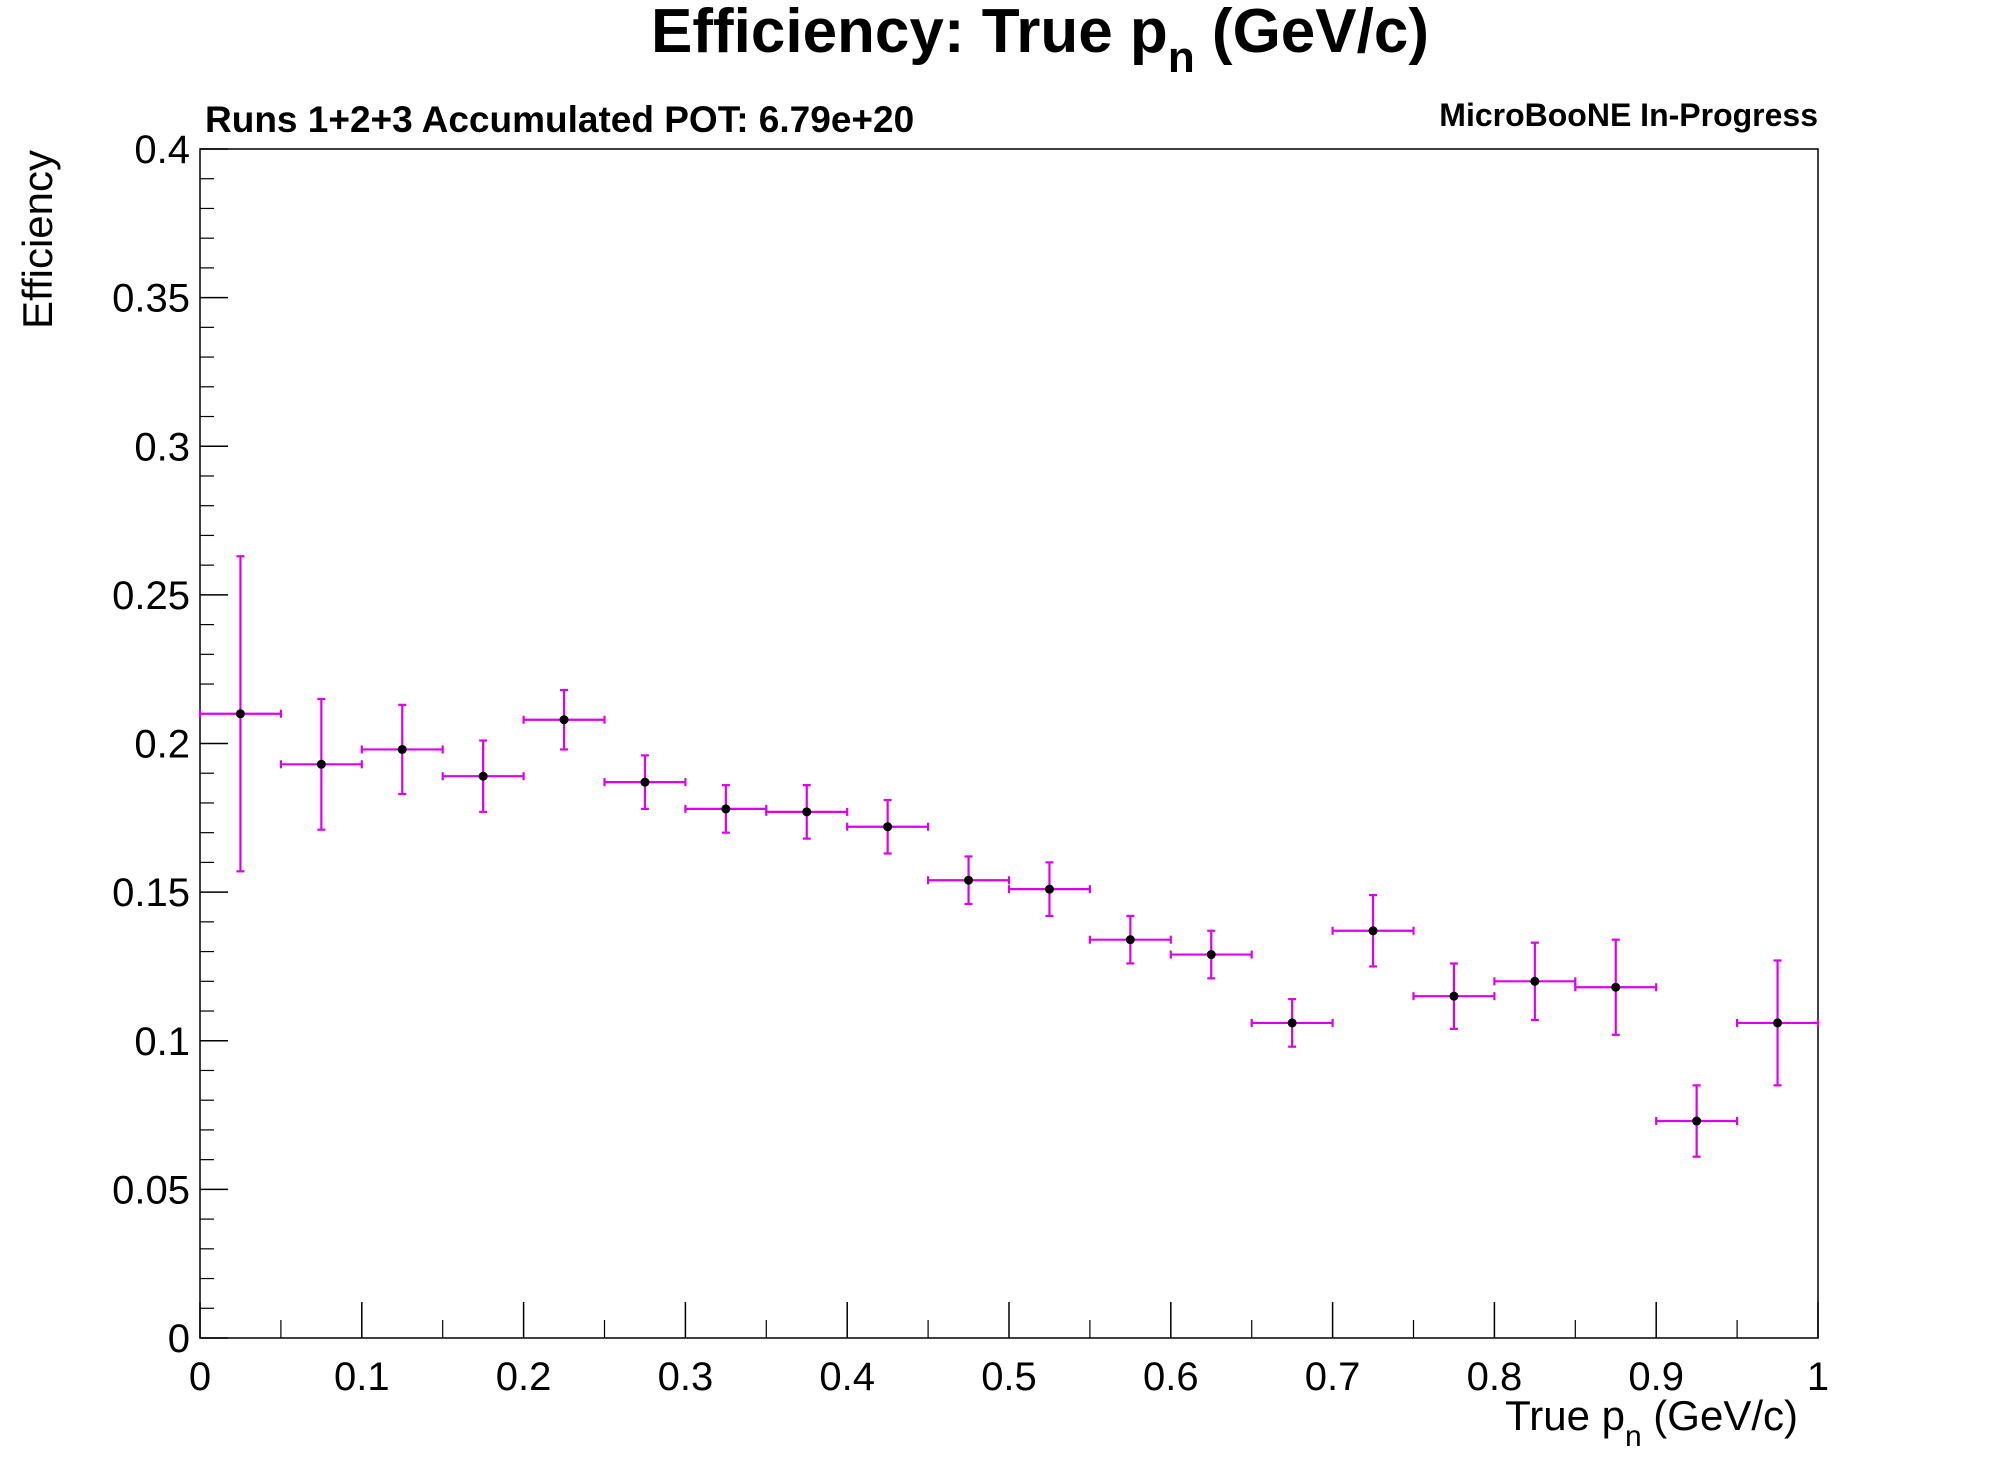  What do you see at coordinates (162, 447) in the screenshot?
I see `y-tick-label: 0.3` at bounding box center [162, 447].